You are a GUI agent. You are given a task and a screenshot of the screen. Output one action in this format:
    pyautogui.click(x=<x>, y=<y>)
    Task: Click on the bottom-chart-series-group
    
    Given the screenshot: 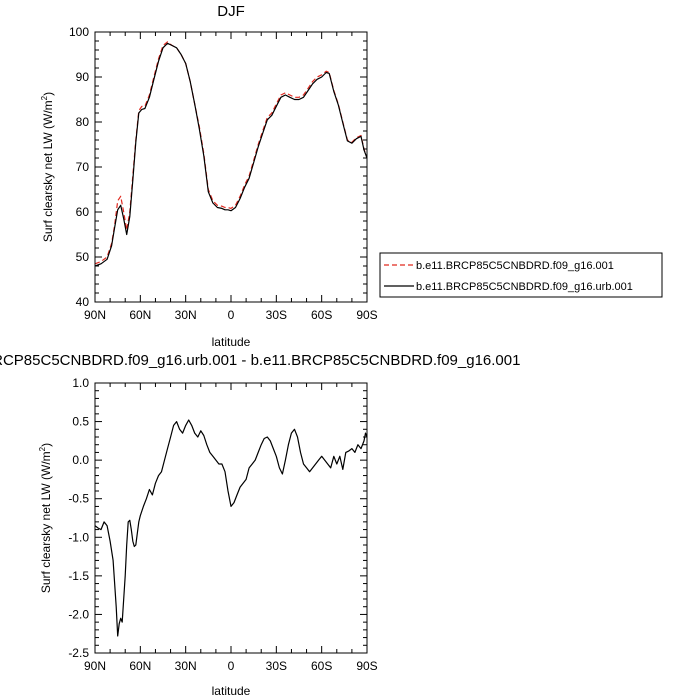 What is the action you would take?
    pyautogui.click(x=231, y=528)
    